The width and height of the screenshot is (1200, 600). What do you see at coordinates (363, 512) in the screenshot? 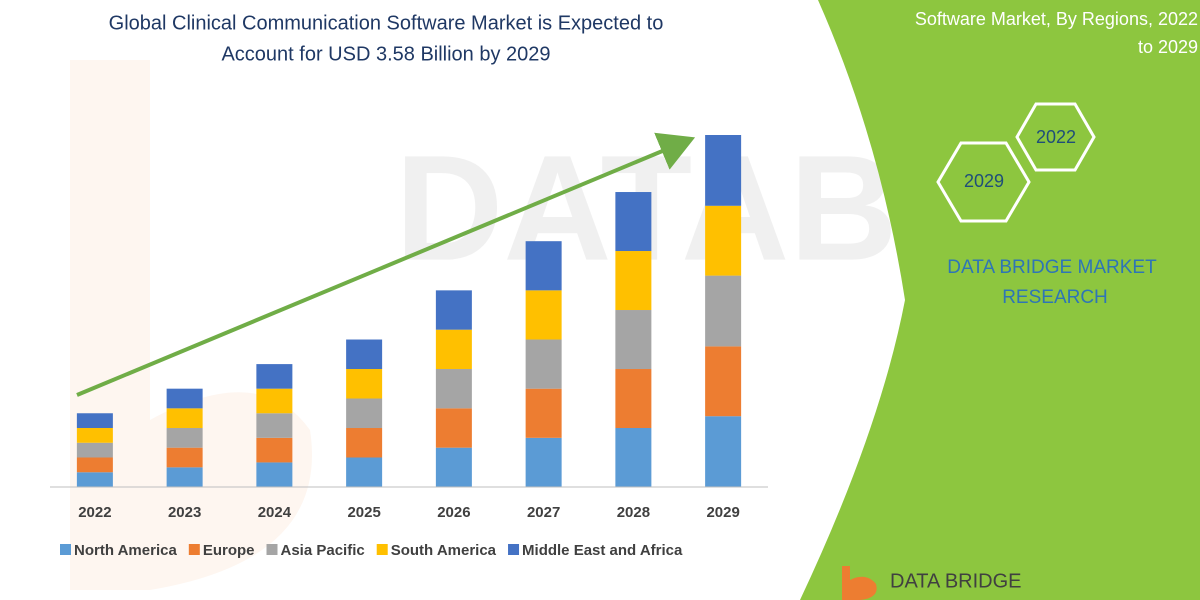
I see `x-tick-label: 2025` at bounding box center [363, 512].